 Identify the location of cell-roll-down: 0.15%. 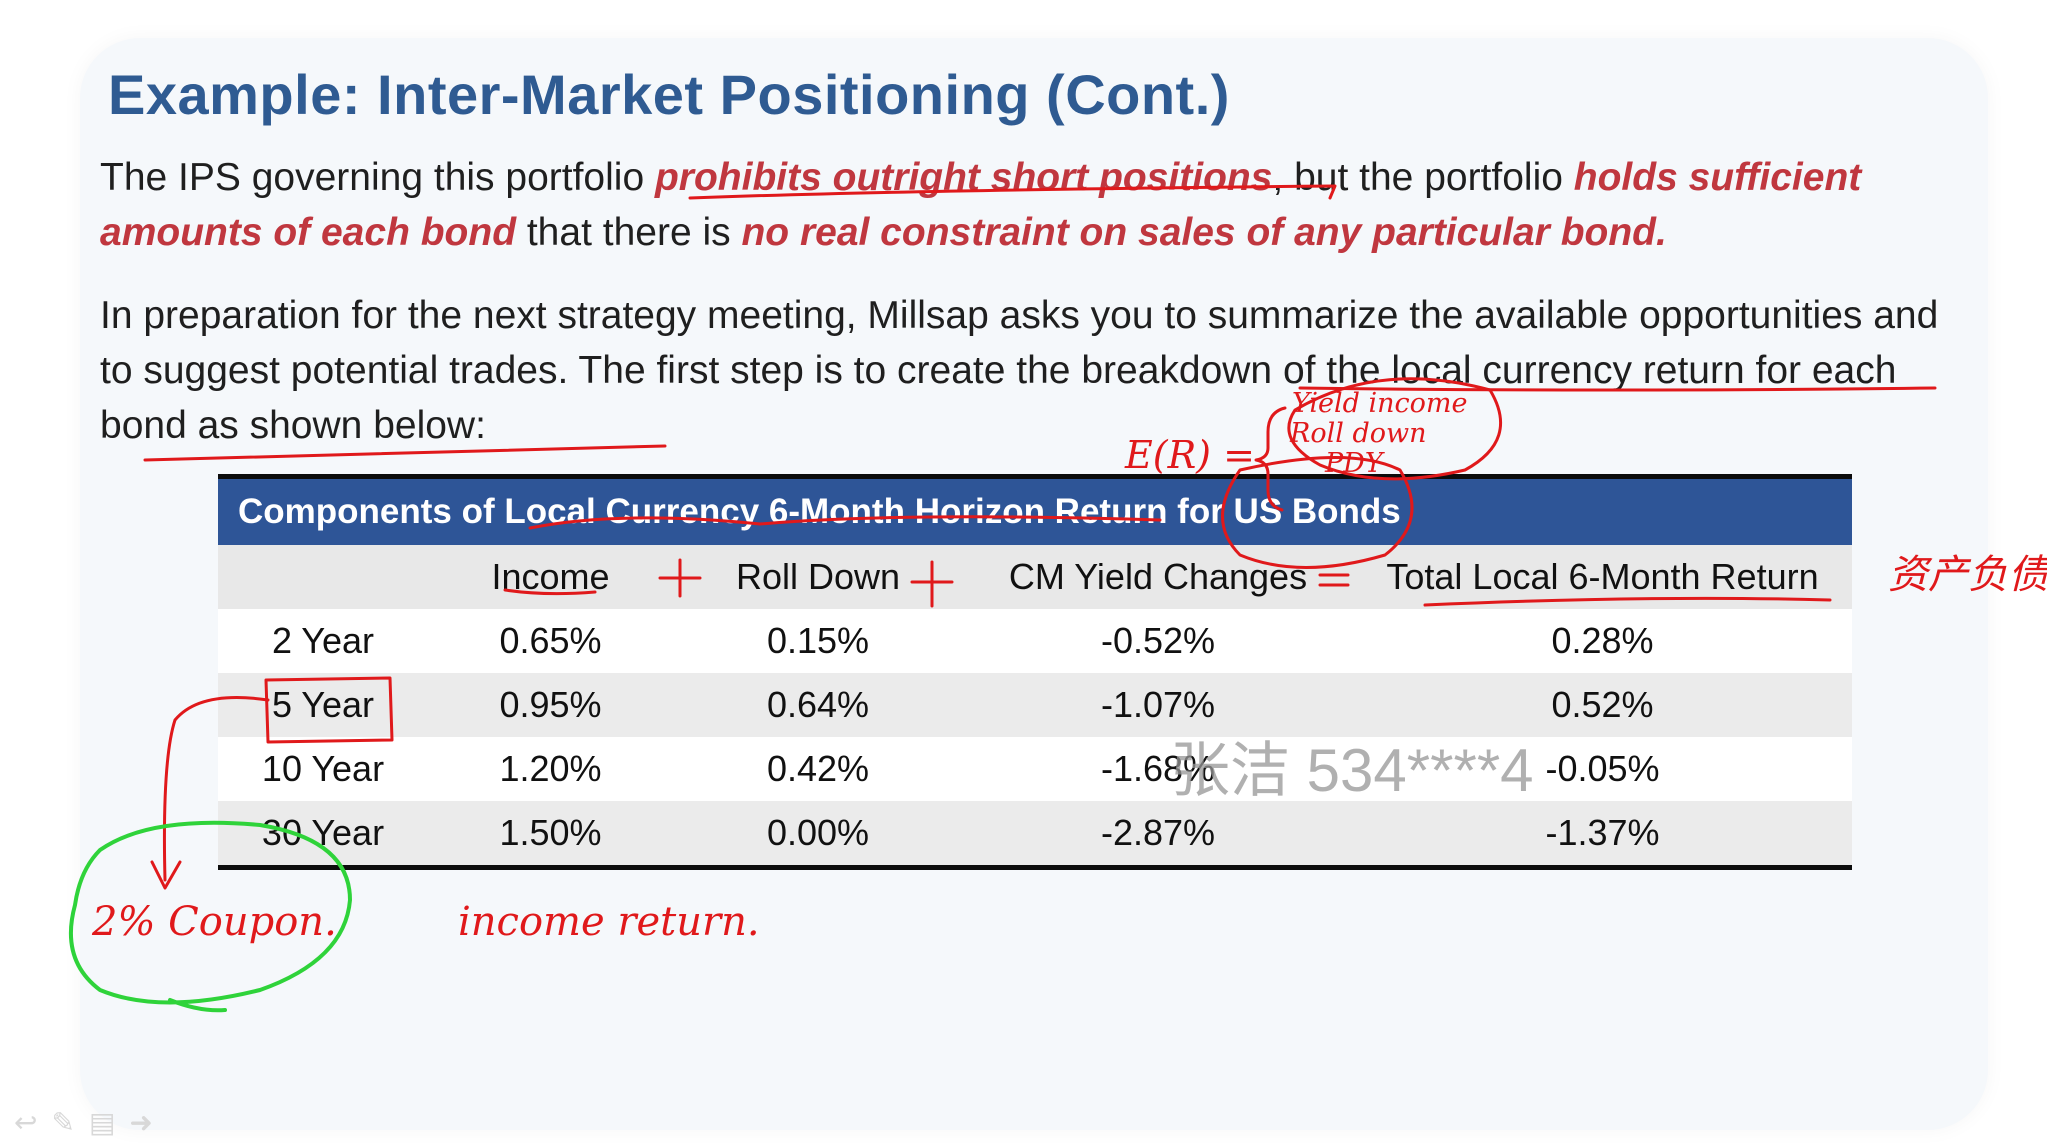
(818, 641).